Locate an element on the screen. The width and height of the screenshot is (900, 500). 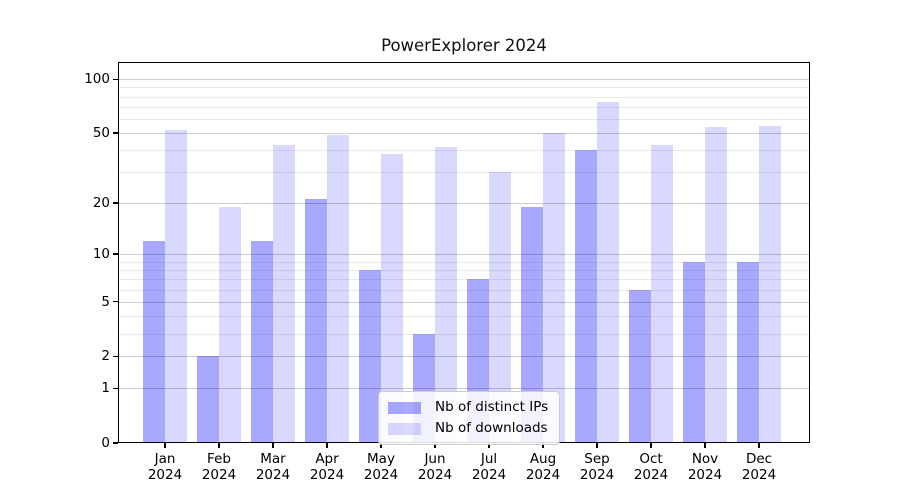
legend-row-distinct-ips: Nb of distinct IPs is located at coordinates (468, 407).